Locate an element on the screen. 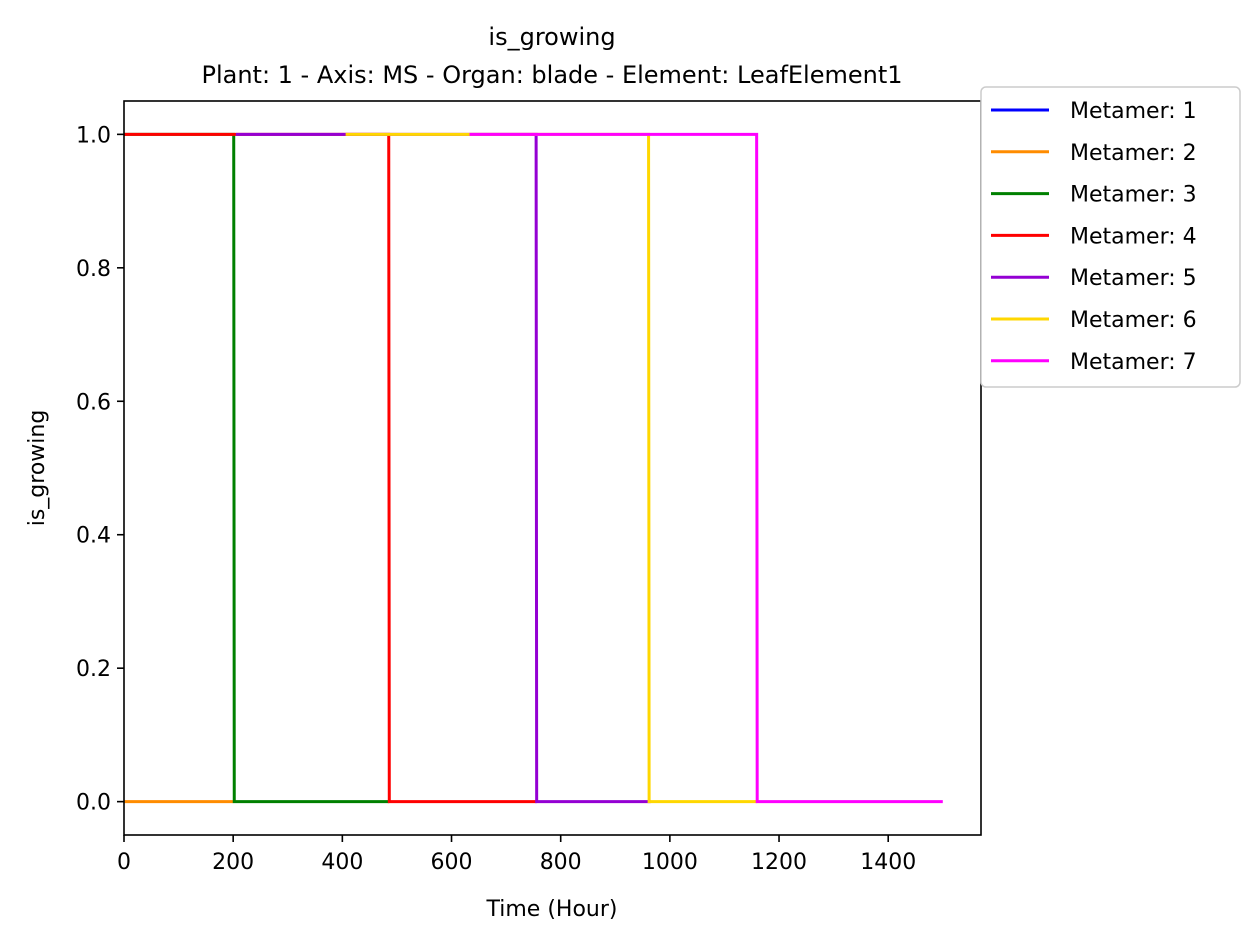 The image size is (1260, 943). legend-label-metamer-5: Metamer: 5 is located at coordinates (1133, 278).